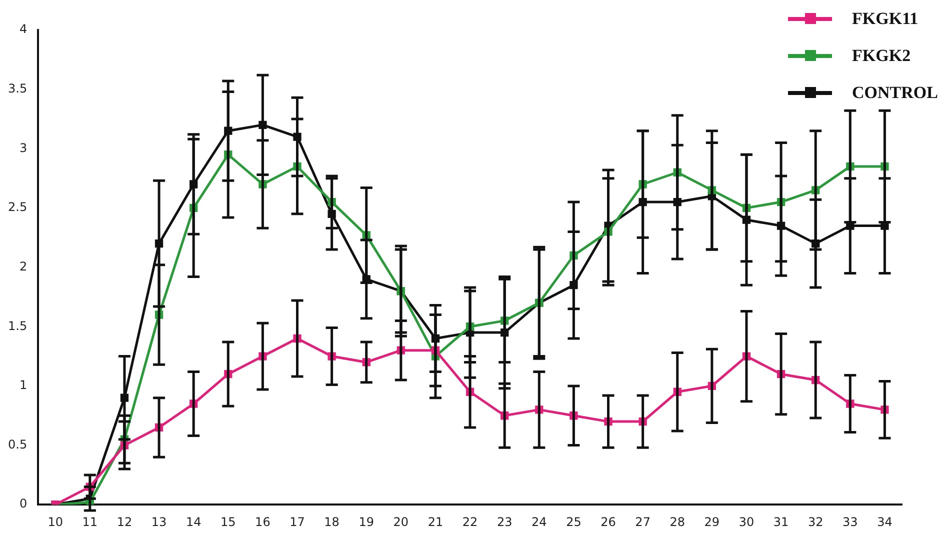 The height and width of the screenshot is (533, 942). Describe the element at coordinates (850, 521) in the screenshot. I see `x-tick-label: 33` at that location.